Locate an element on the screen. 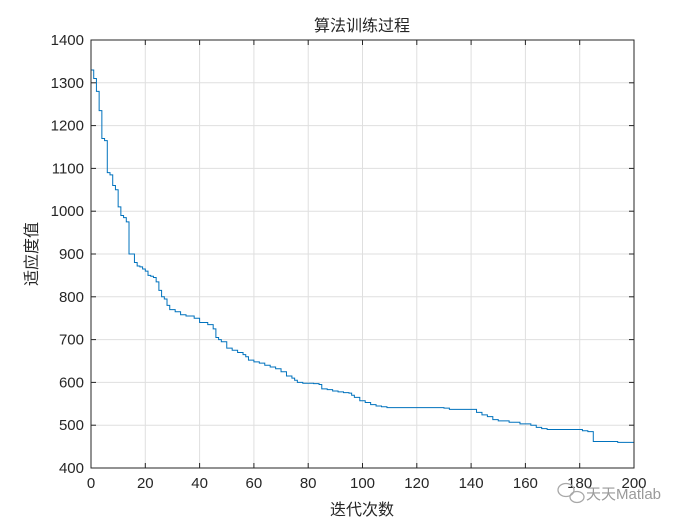  x-tick-label: 80 is located at coordinates (308, 483).